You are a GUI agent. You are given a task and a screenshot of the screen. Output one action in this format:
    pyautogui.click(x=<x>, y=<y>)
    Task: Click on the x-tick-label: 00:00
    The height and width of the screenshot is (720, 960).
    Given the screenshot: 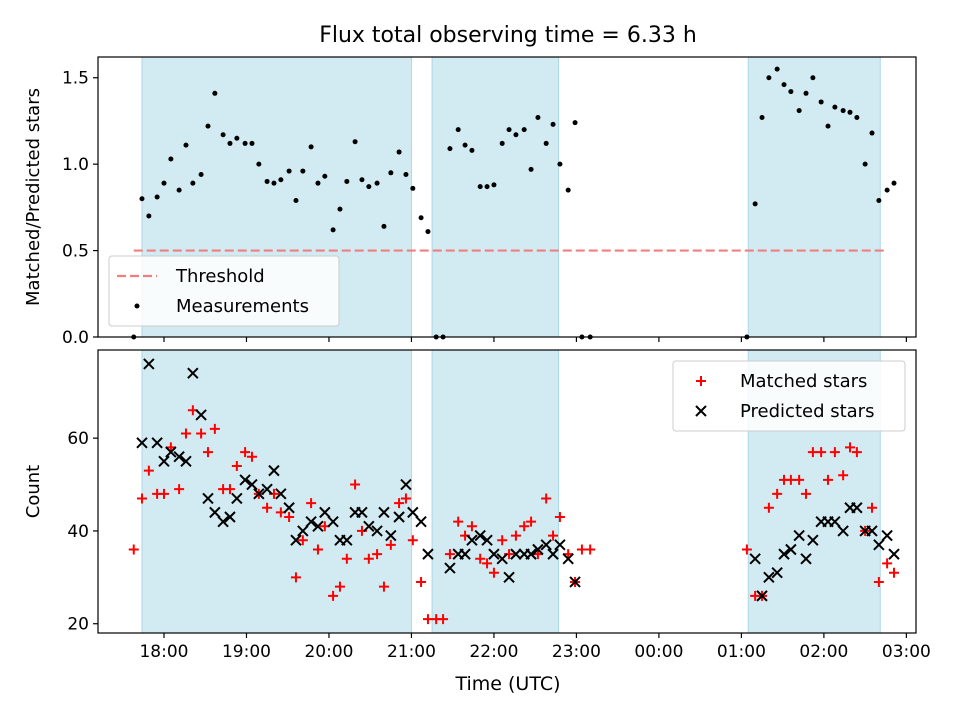 What is the action you would take?
    pyautogui.click(x=658, y=652)
    